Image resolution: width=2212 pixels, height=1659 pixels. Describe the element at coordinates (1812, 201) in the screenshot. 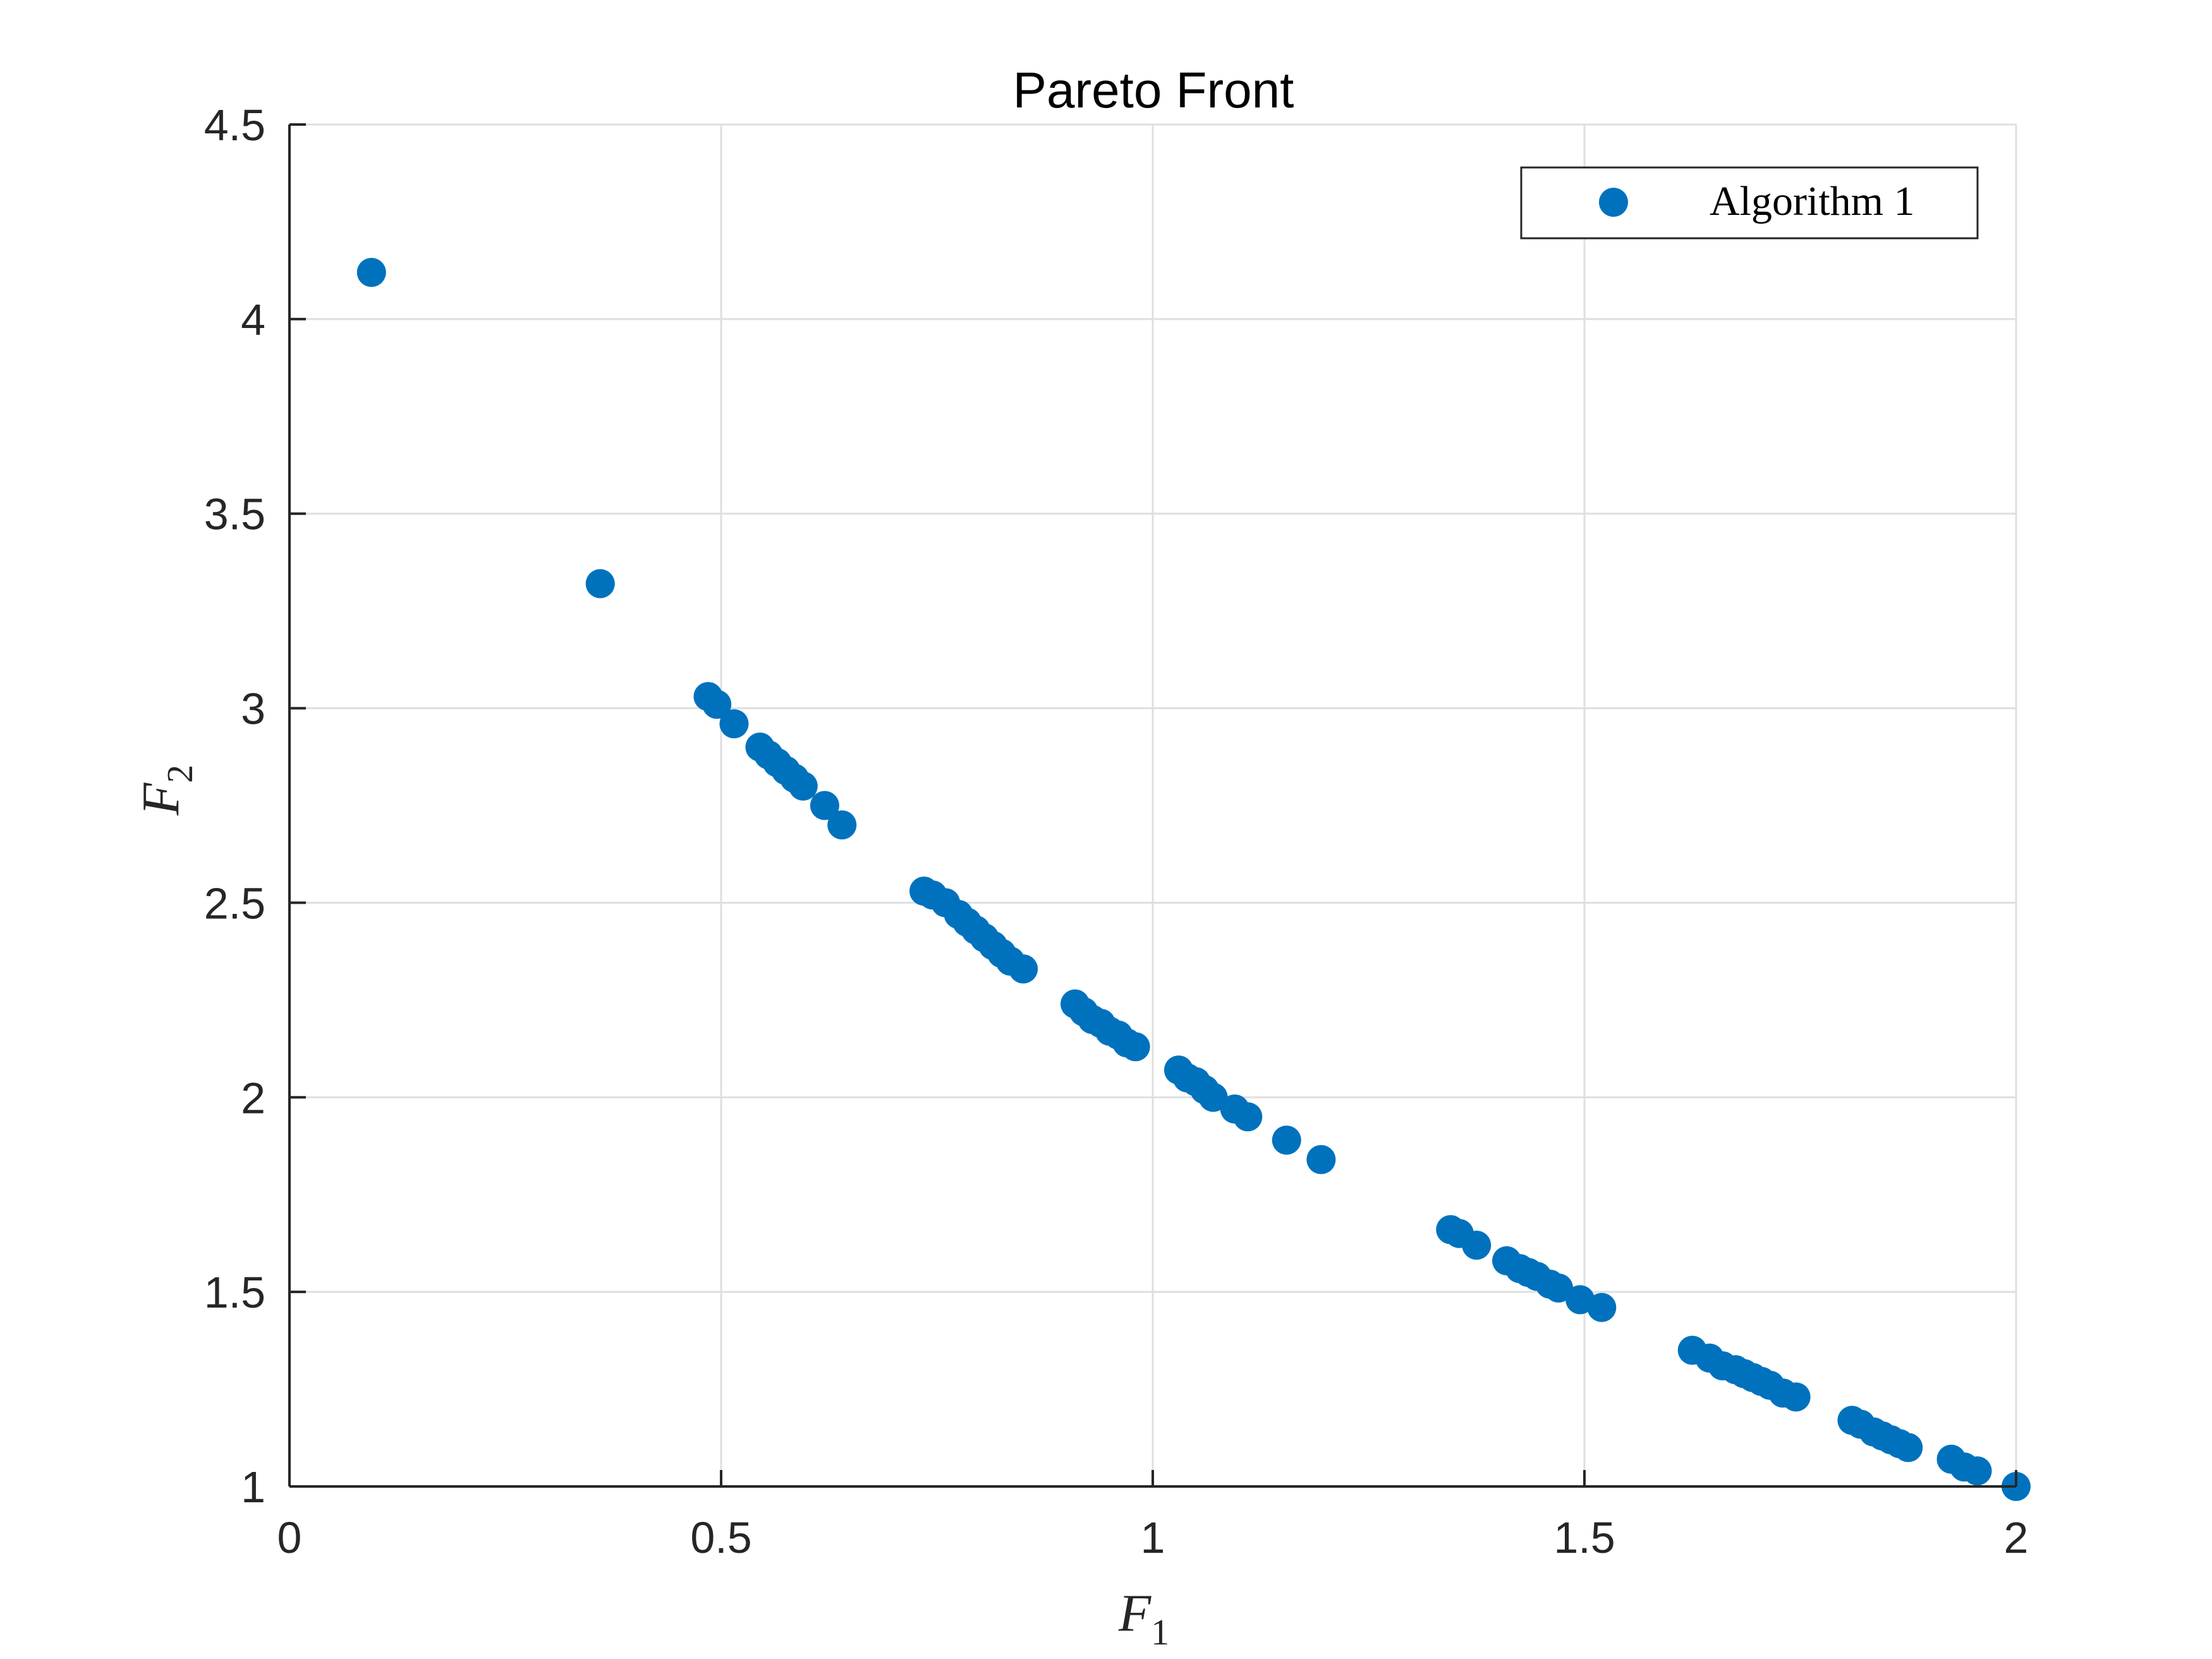

I see `legend-label: Algorithm 1` at that location.